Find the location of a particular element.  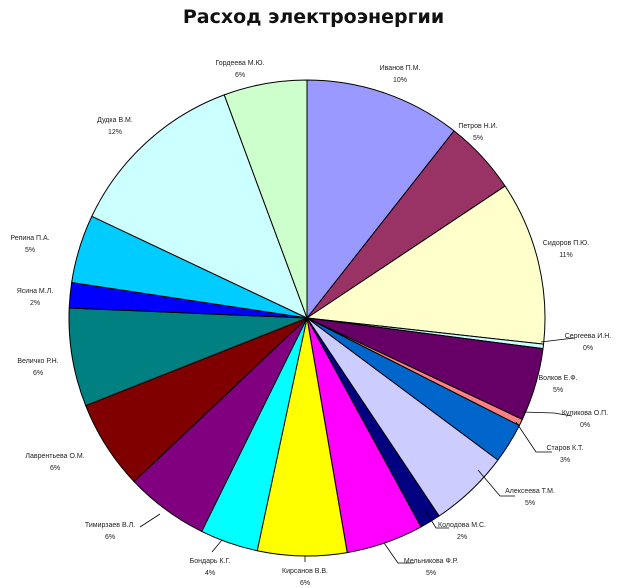

slice-label-name: Сидоров П.Ю. is located at coordinates (566, 243).